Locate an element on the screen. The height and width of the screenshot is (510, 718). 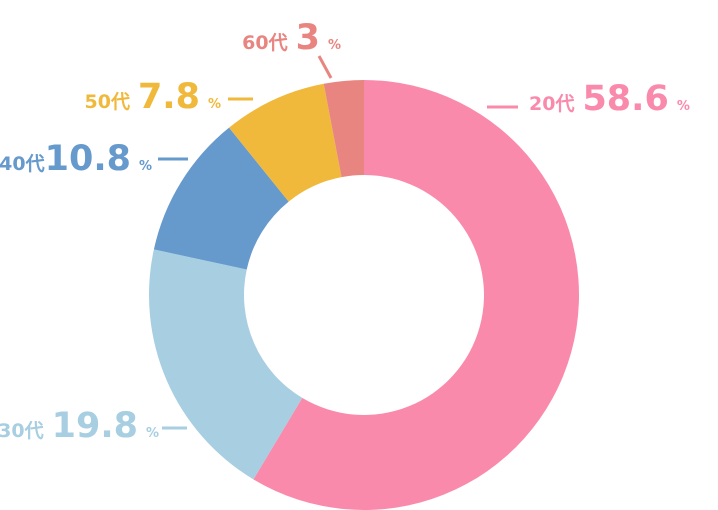
slice-label-3: 40代10.8% is located at coordinates (76, 159).